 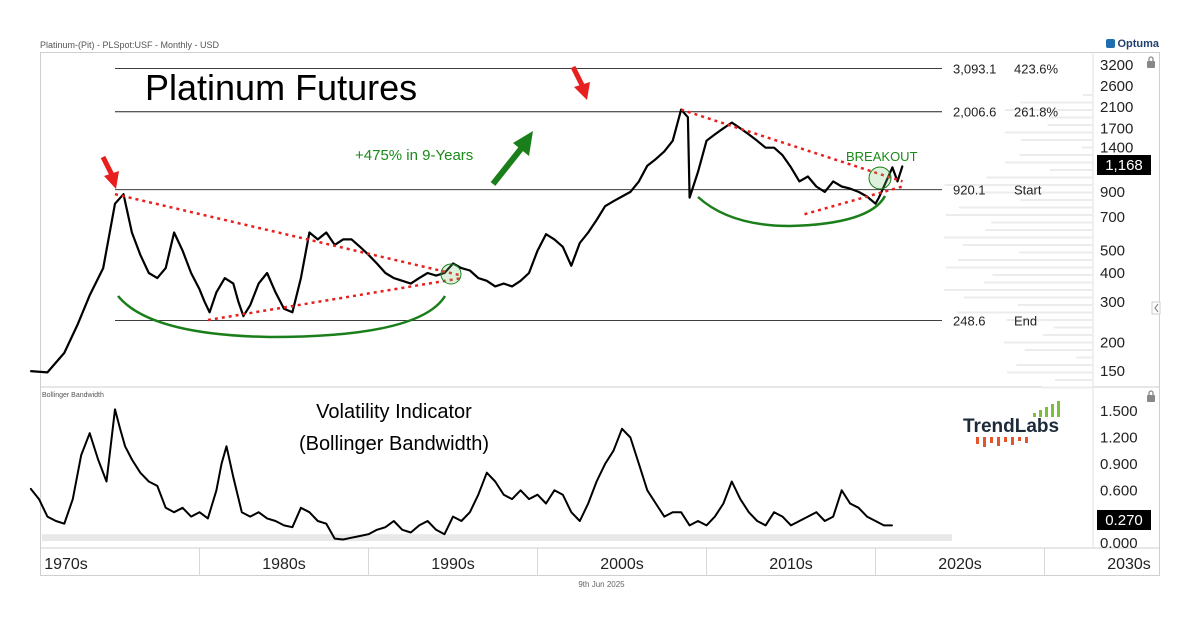 What do you see at coordinates (1119, 490) in the screenshot?
I see `bandwidth-tick-label: 0.600` at bounding box center [1119, 490].